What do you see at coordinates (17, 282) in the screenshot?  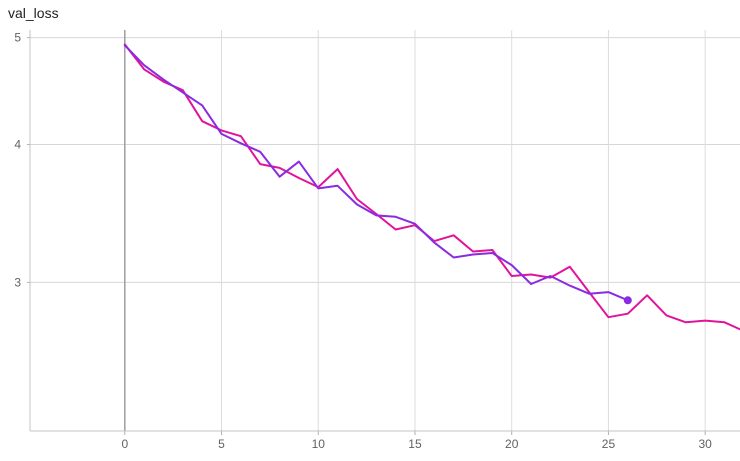 I see `y-tick-label-3: 3` at bounding box center [17, 282].